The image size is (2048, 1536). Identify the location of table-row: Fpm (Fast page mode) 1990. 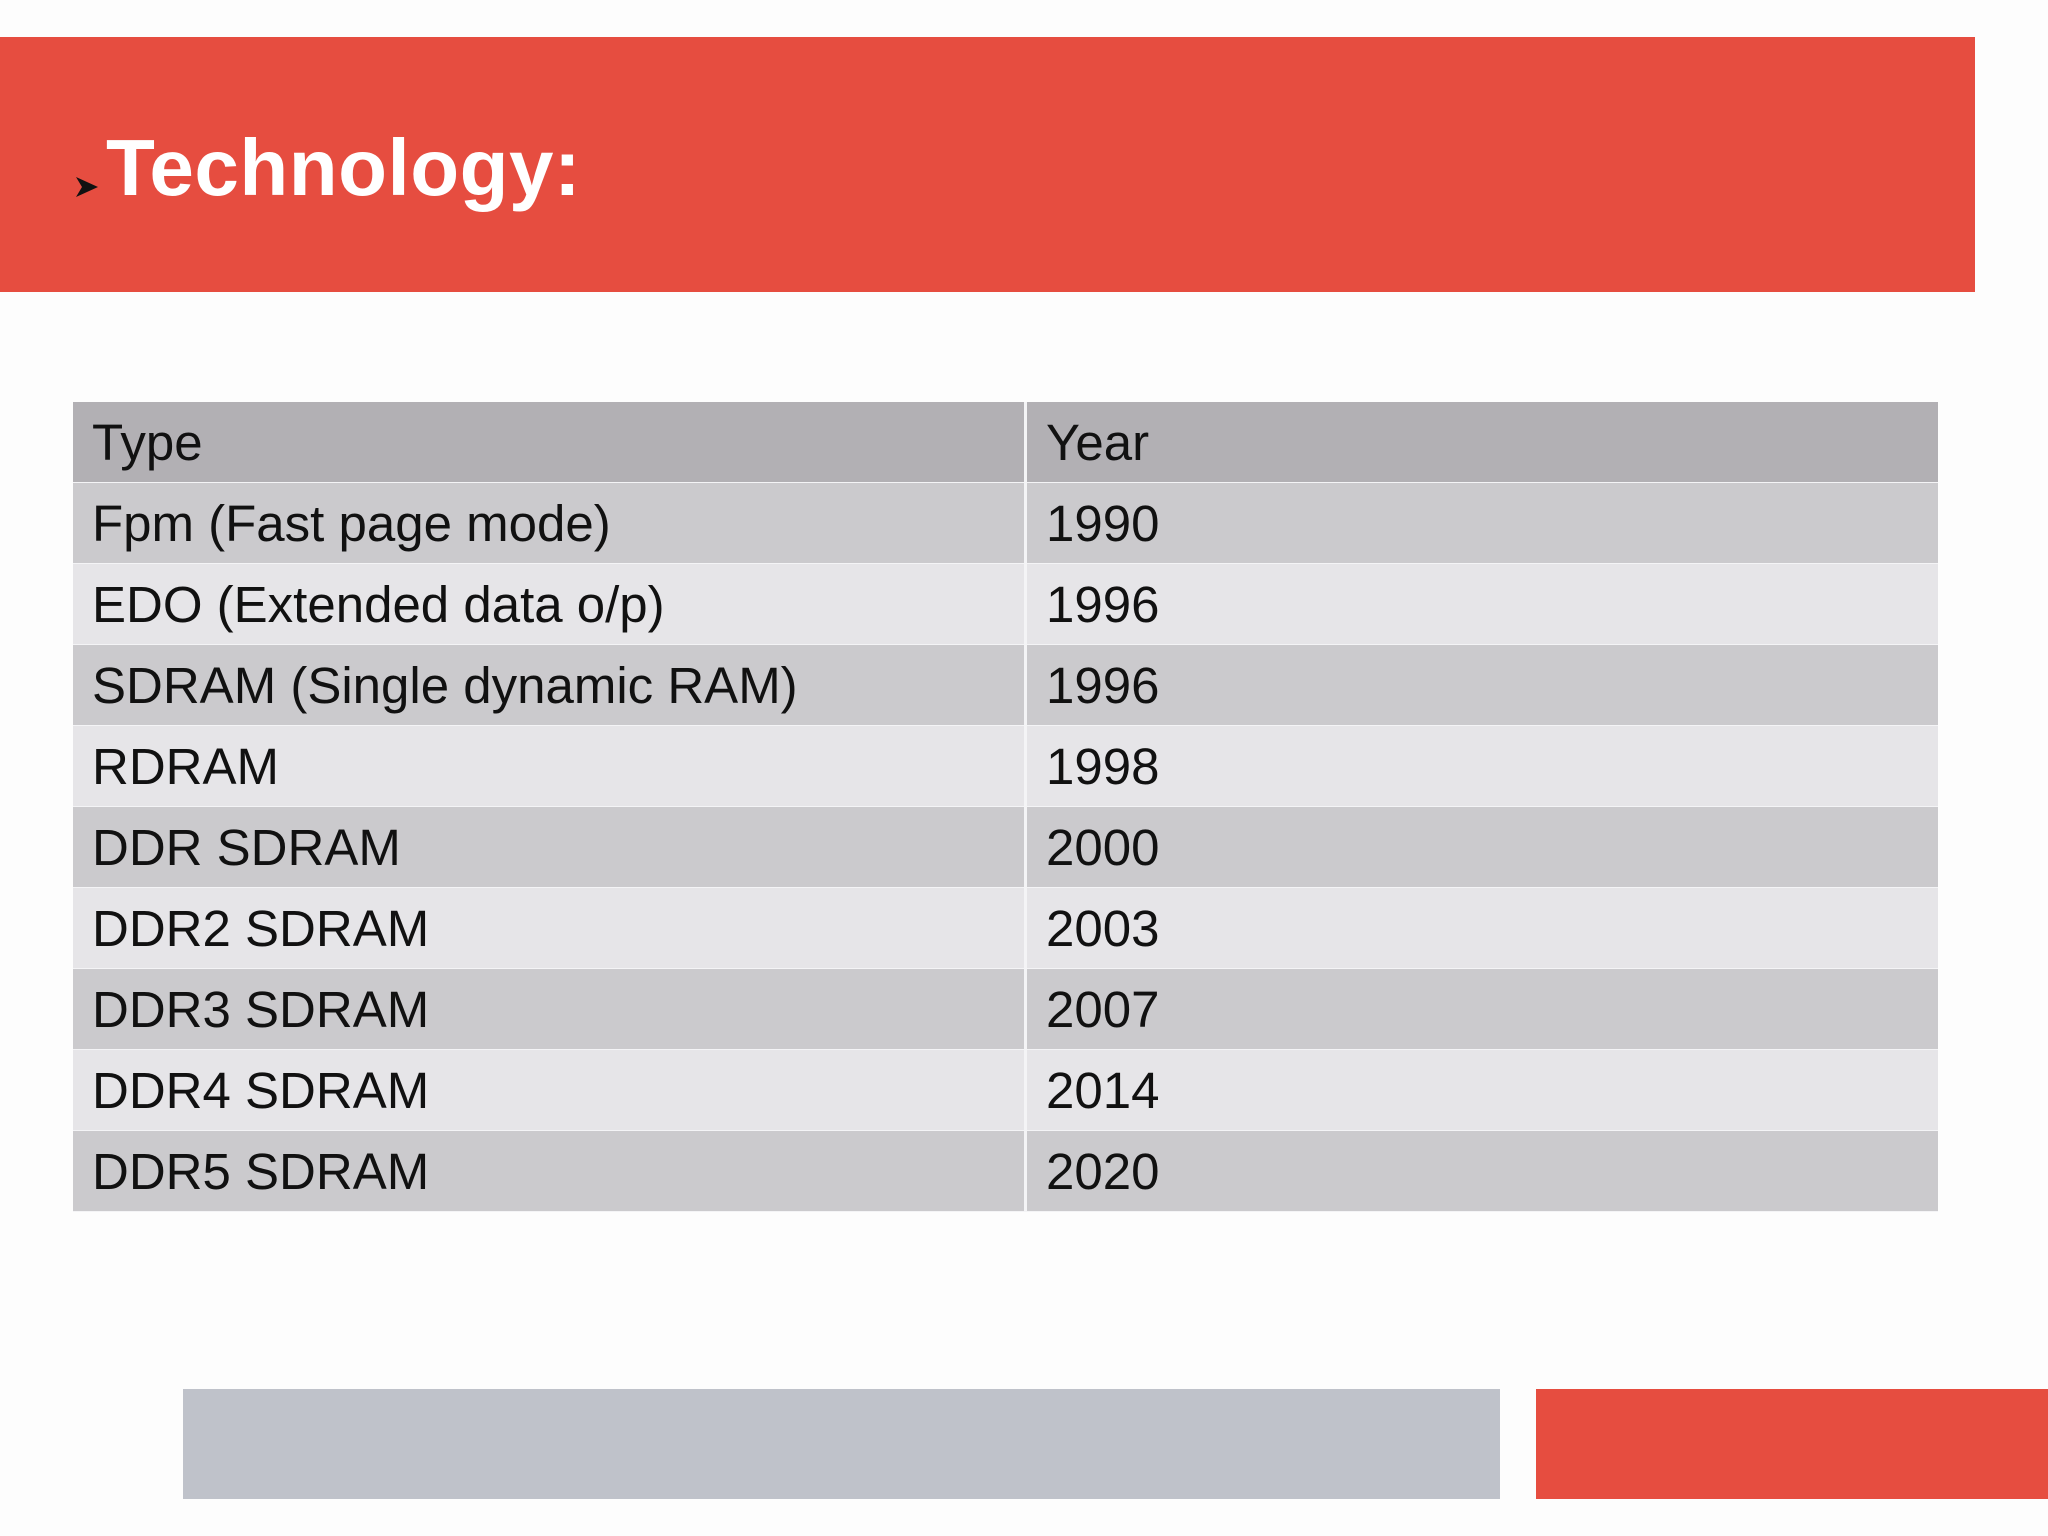
(1005, 523).